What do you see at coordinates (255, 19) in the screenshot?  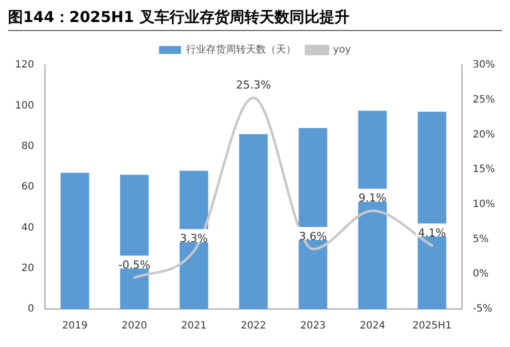 I see `chart-title: 图144：2025H1 叉车行业存货周转天数同比提升` at bounding box center [255, 19].